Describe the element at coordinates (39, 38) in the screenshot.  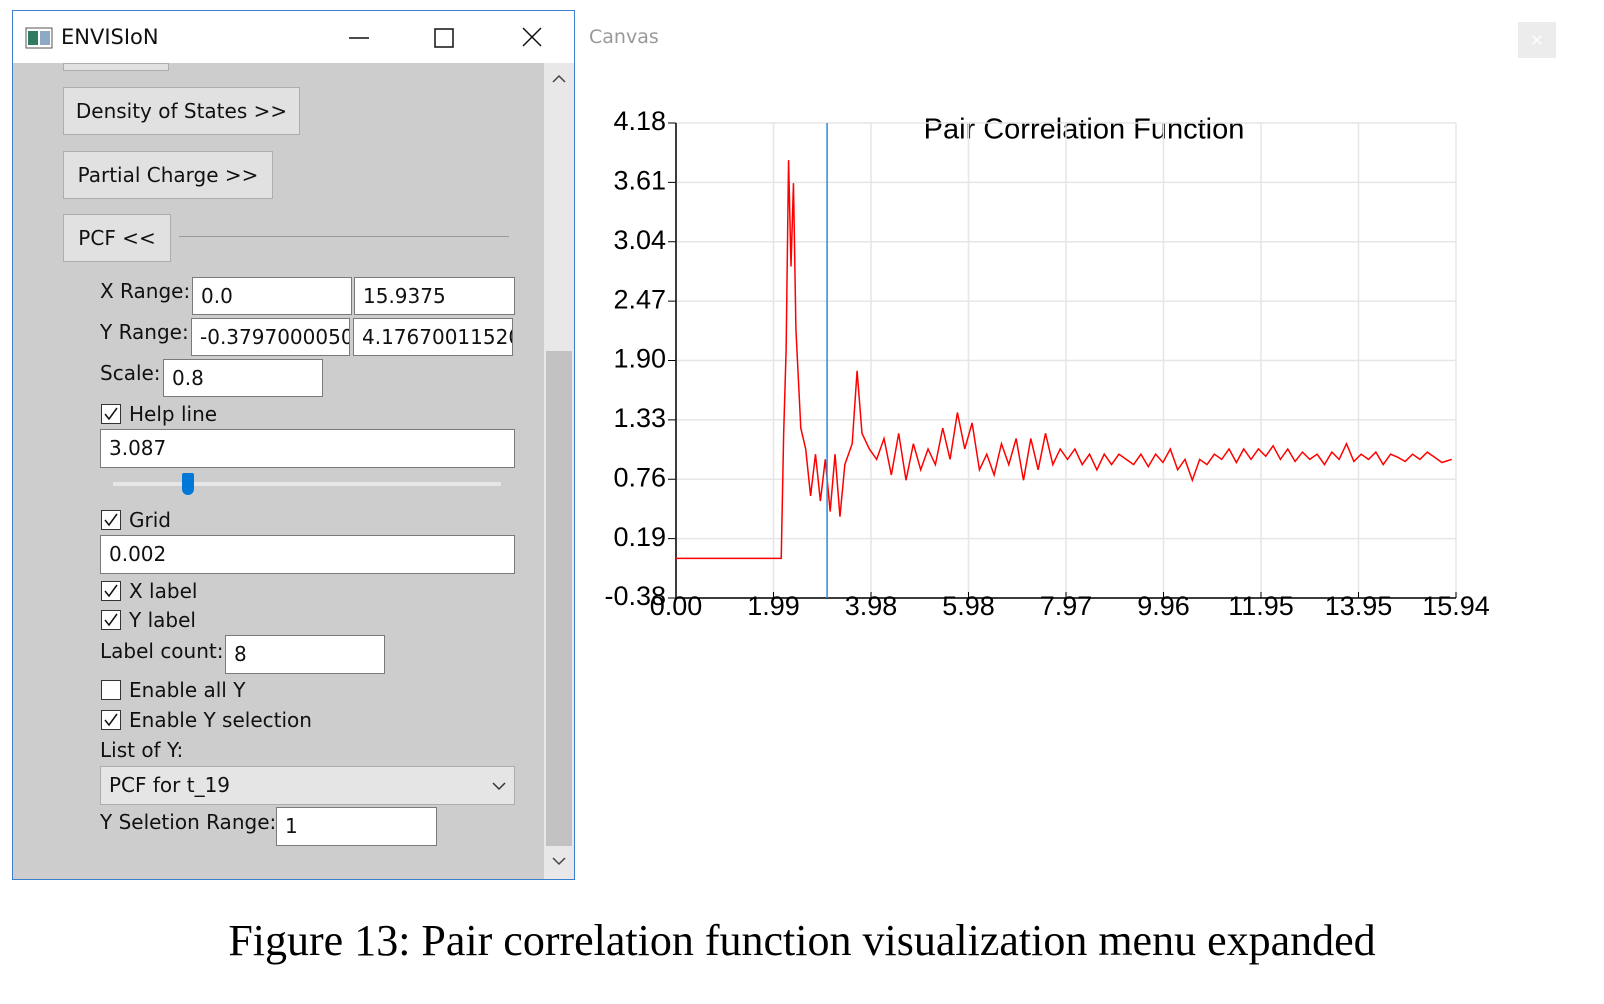
I see `app-icon` at that location.